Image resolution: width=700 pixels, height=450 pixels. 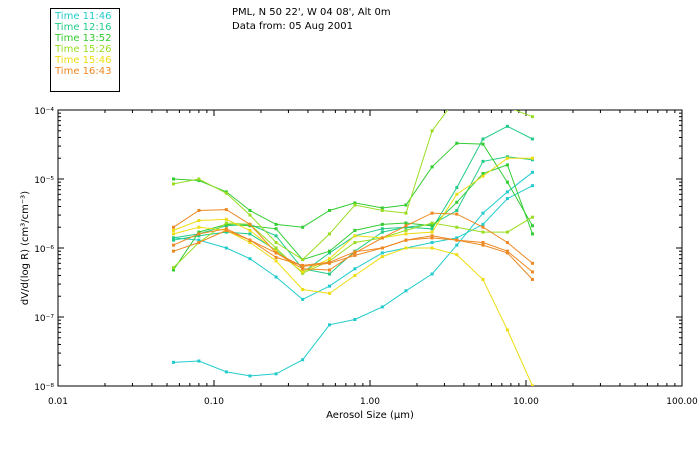 I want to click on legend-entry: Time 13:52, so click(x=83, y=38).